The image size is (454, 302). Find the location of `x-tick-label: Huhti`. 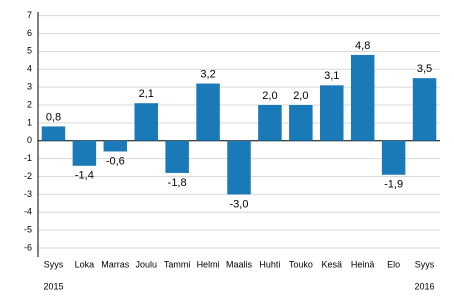

x-tick-label: Huhti is located at coordinates (269, 264).